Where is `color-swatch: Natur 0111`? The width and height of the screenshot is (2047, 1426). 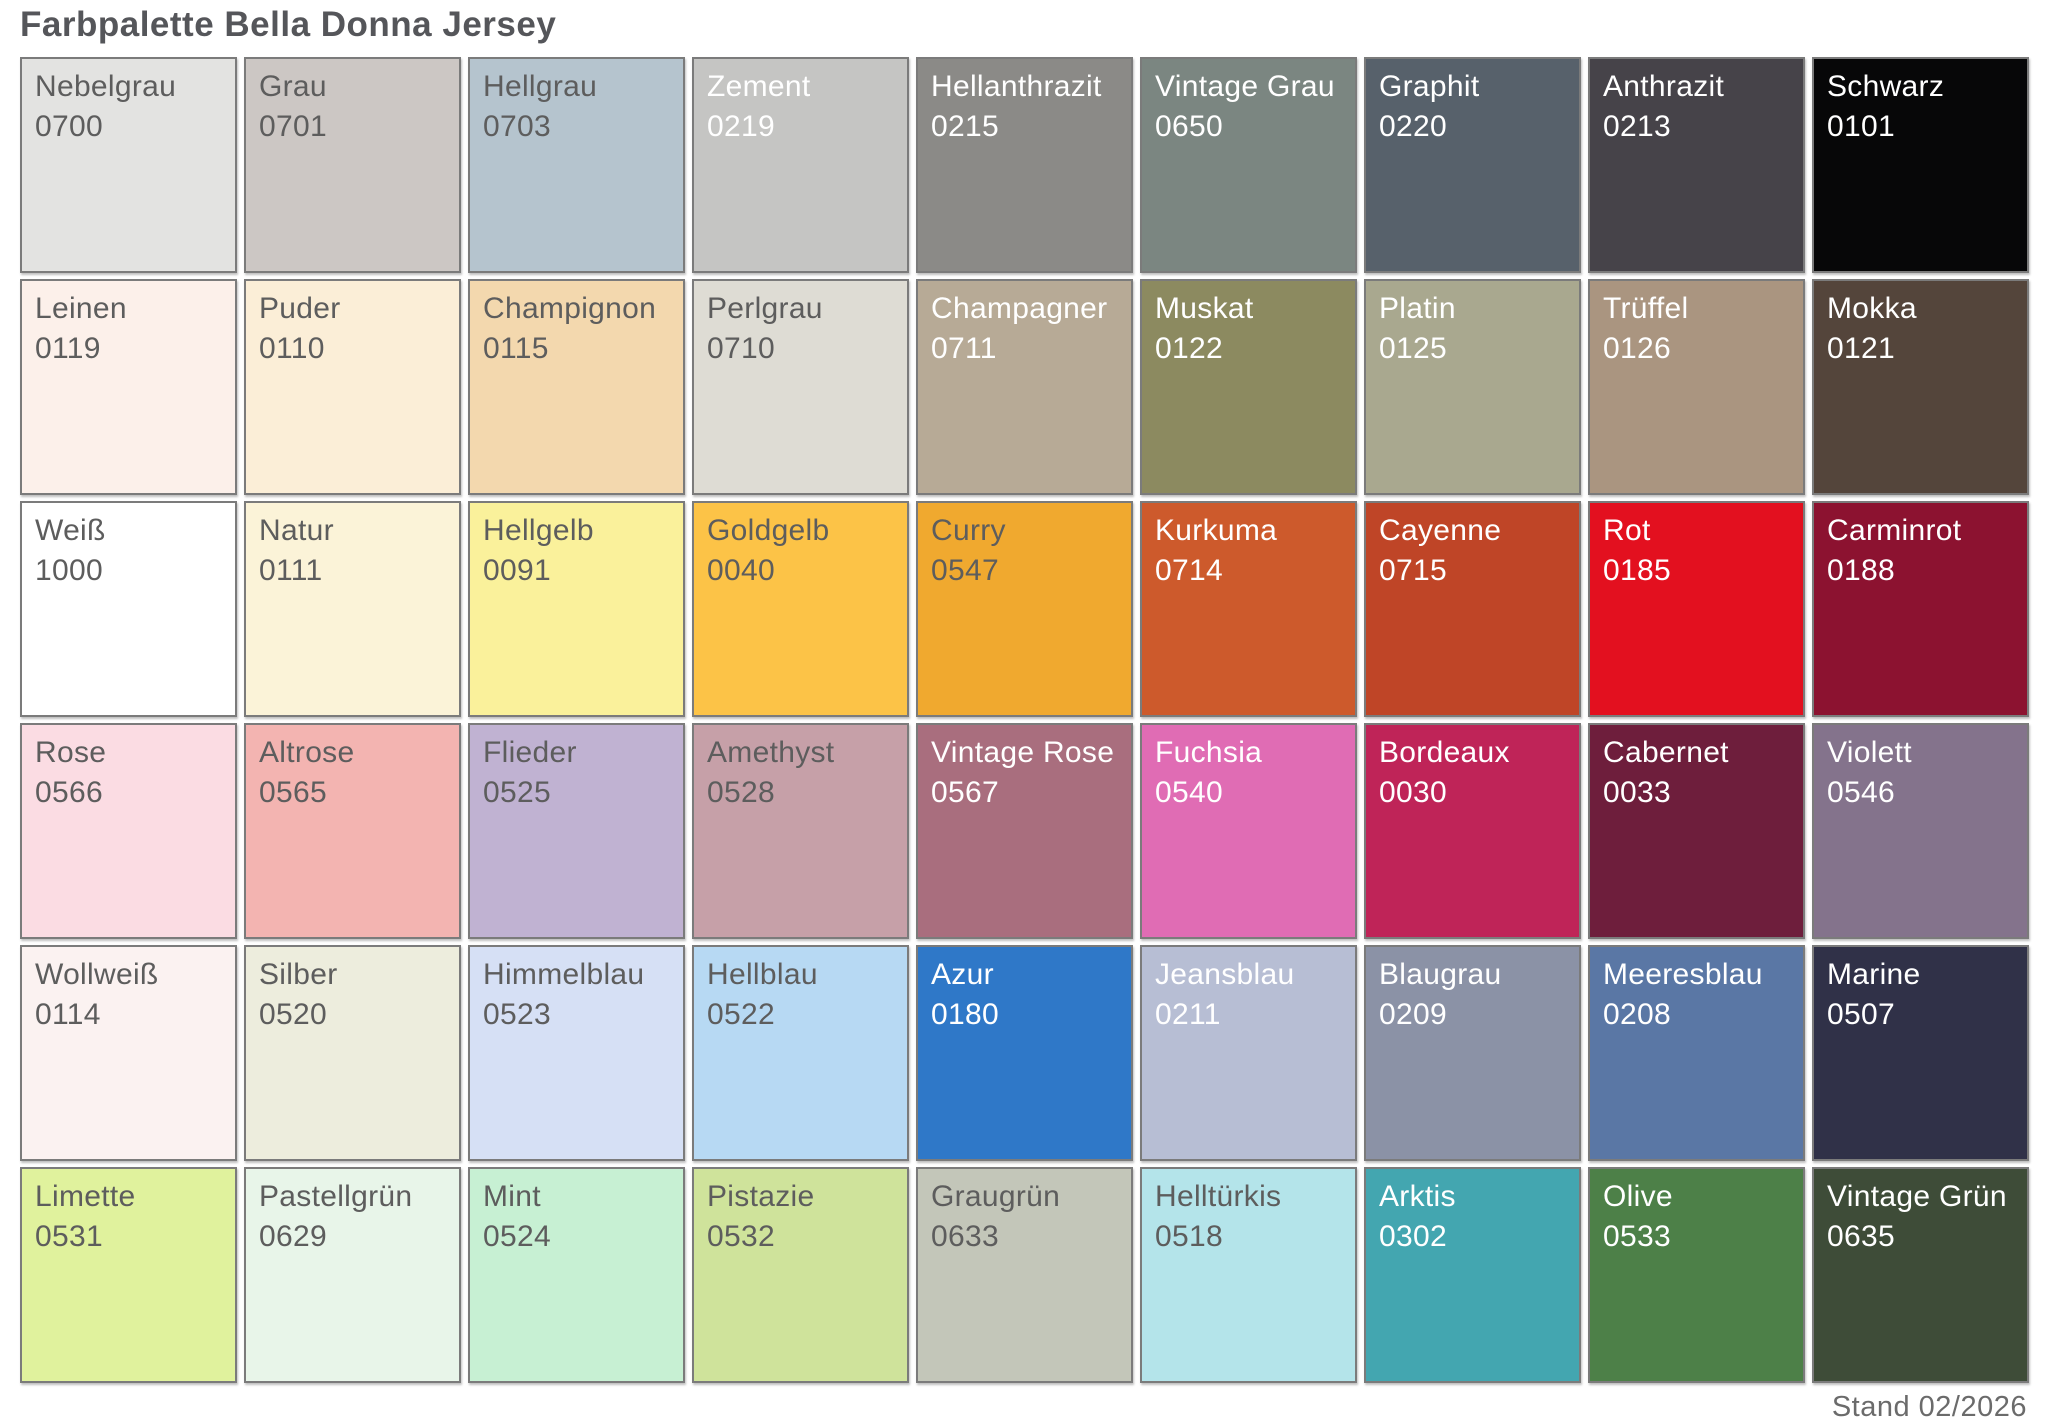
color-swatch: Natur 0111 is located at coordinates (352, 609).